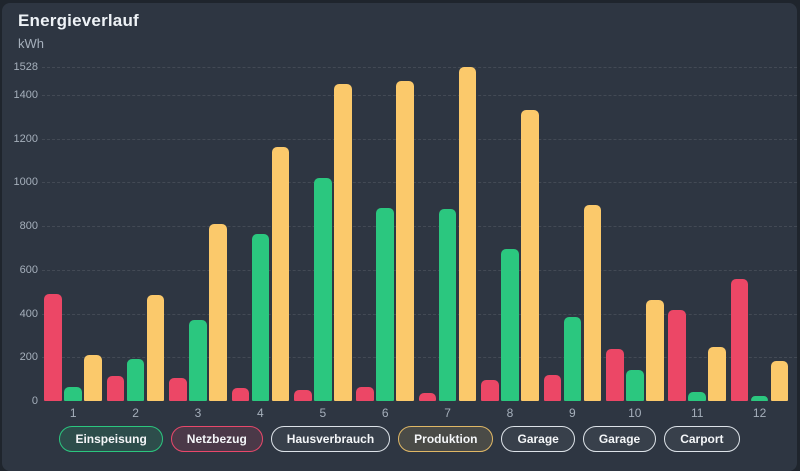  Describe the element at coordinates (216, 439) in the screenshot. I see `legend-pill-netzbezug: Netzbezug` at that location.